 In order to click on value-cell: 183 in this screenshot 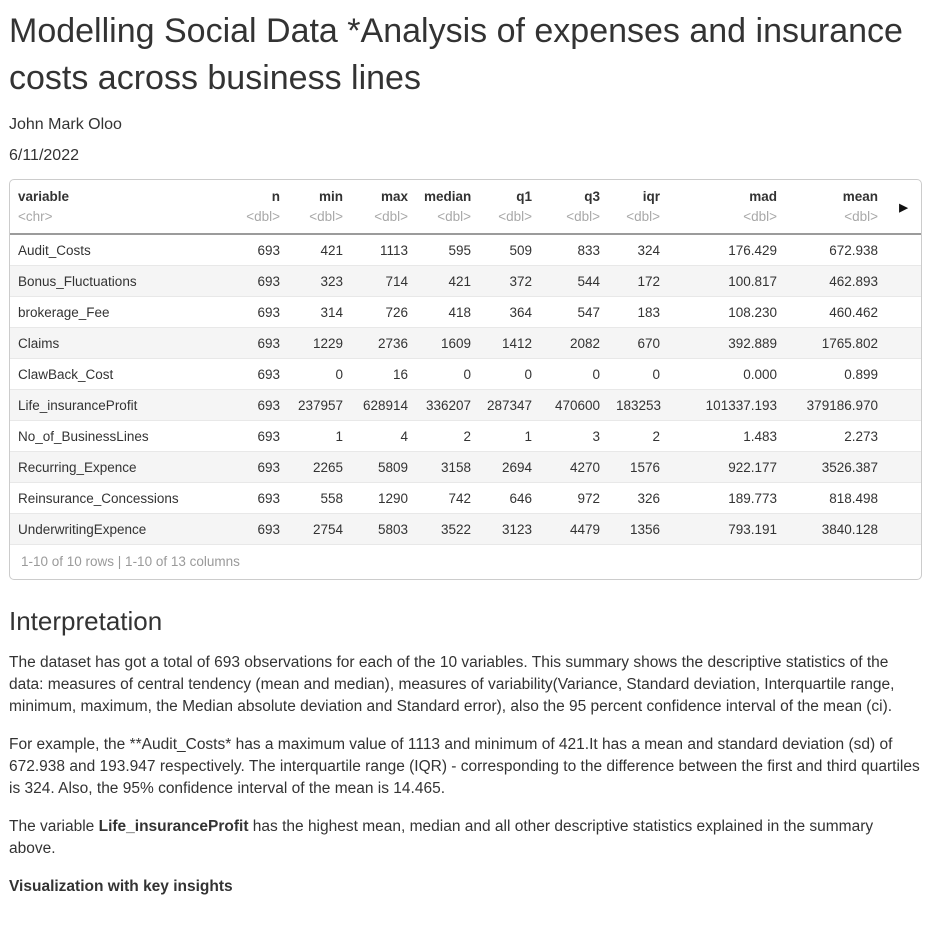, I will do `click(638, 311)`.